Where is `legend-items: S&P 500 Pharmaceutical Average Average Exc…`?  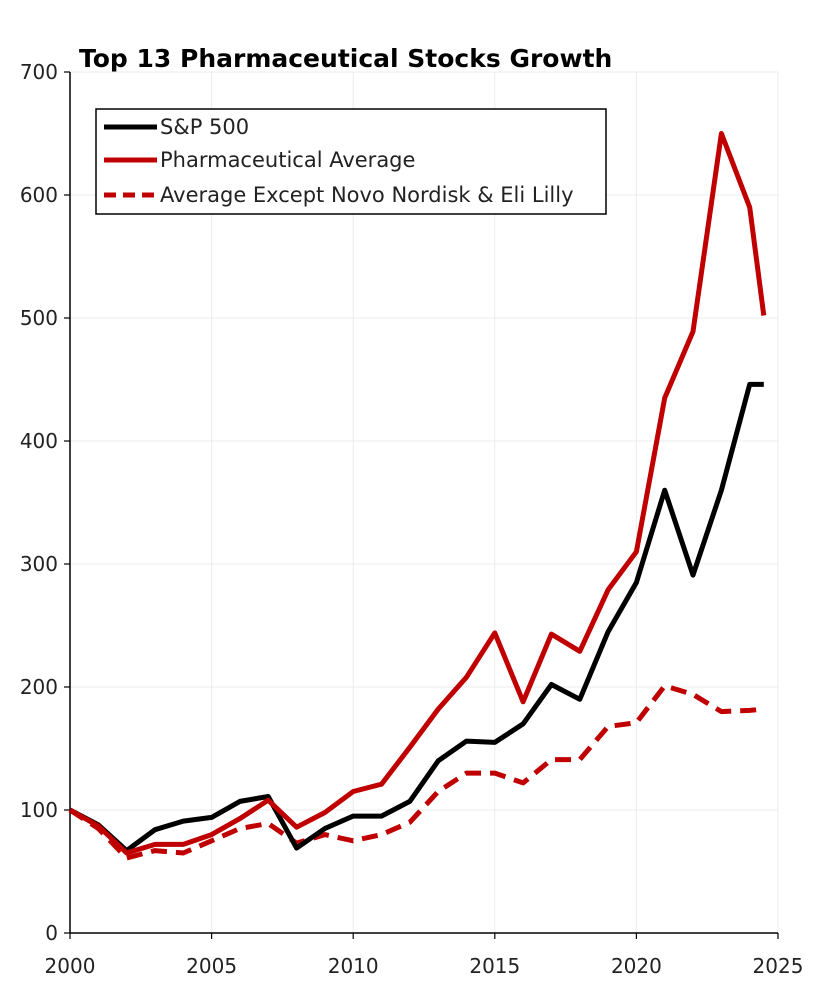
legend-items: S&P 500 Pharmaceutical Average Average Exc… is located at coordinates (339, 161).